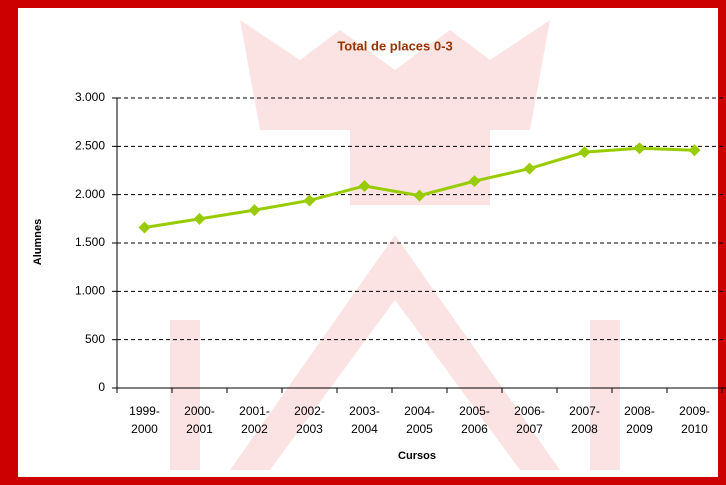 The image size is (726, 485). What do you see at coordinates (199, 420) in the screenshot?
I see `x-tick-label: 2000-2001` at bounding box center [199, 420].